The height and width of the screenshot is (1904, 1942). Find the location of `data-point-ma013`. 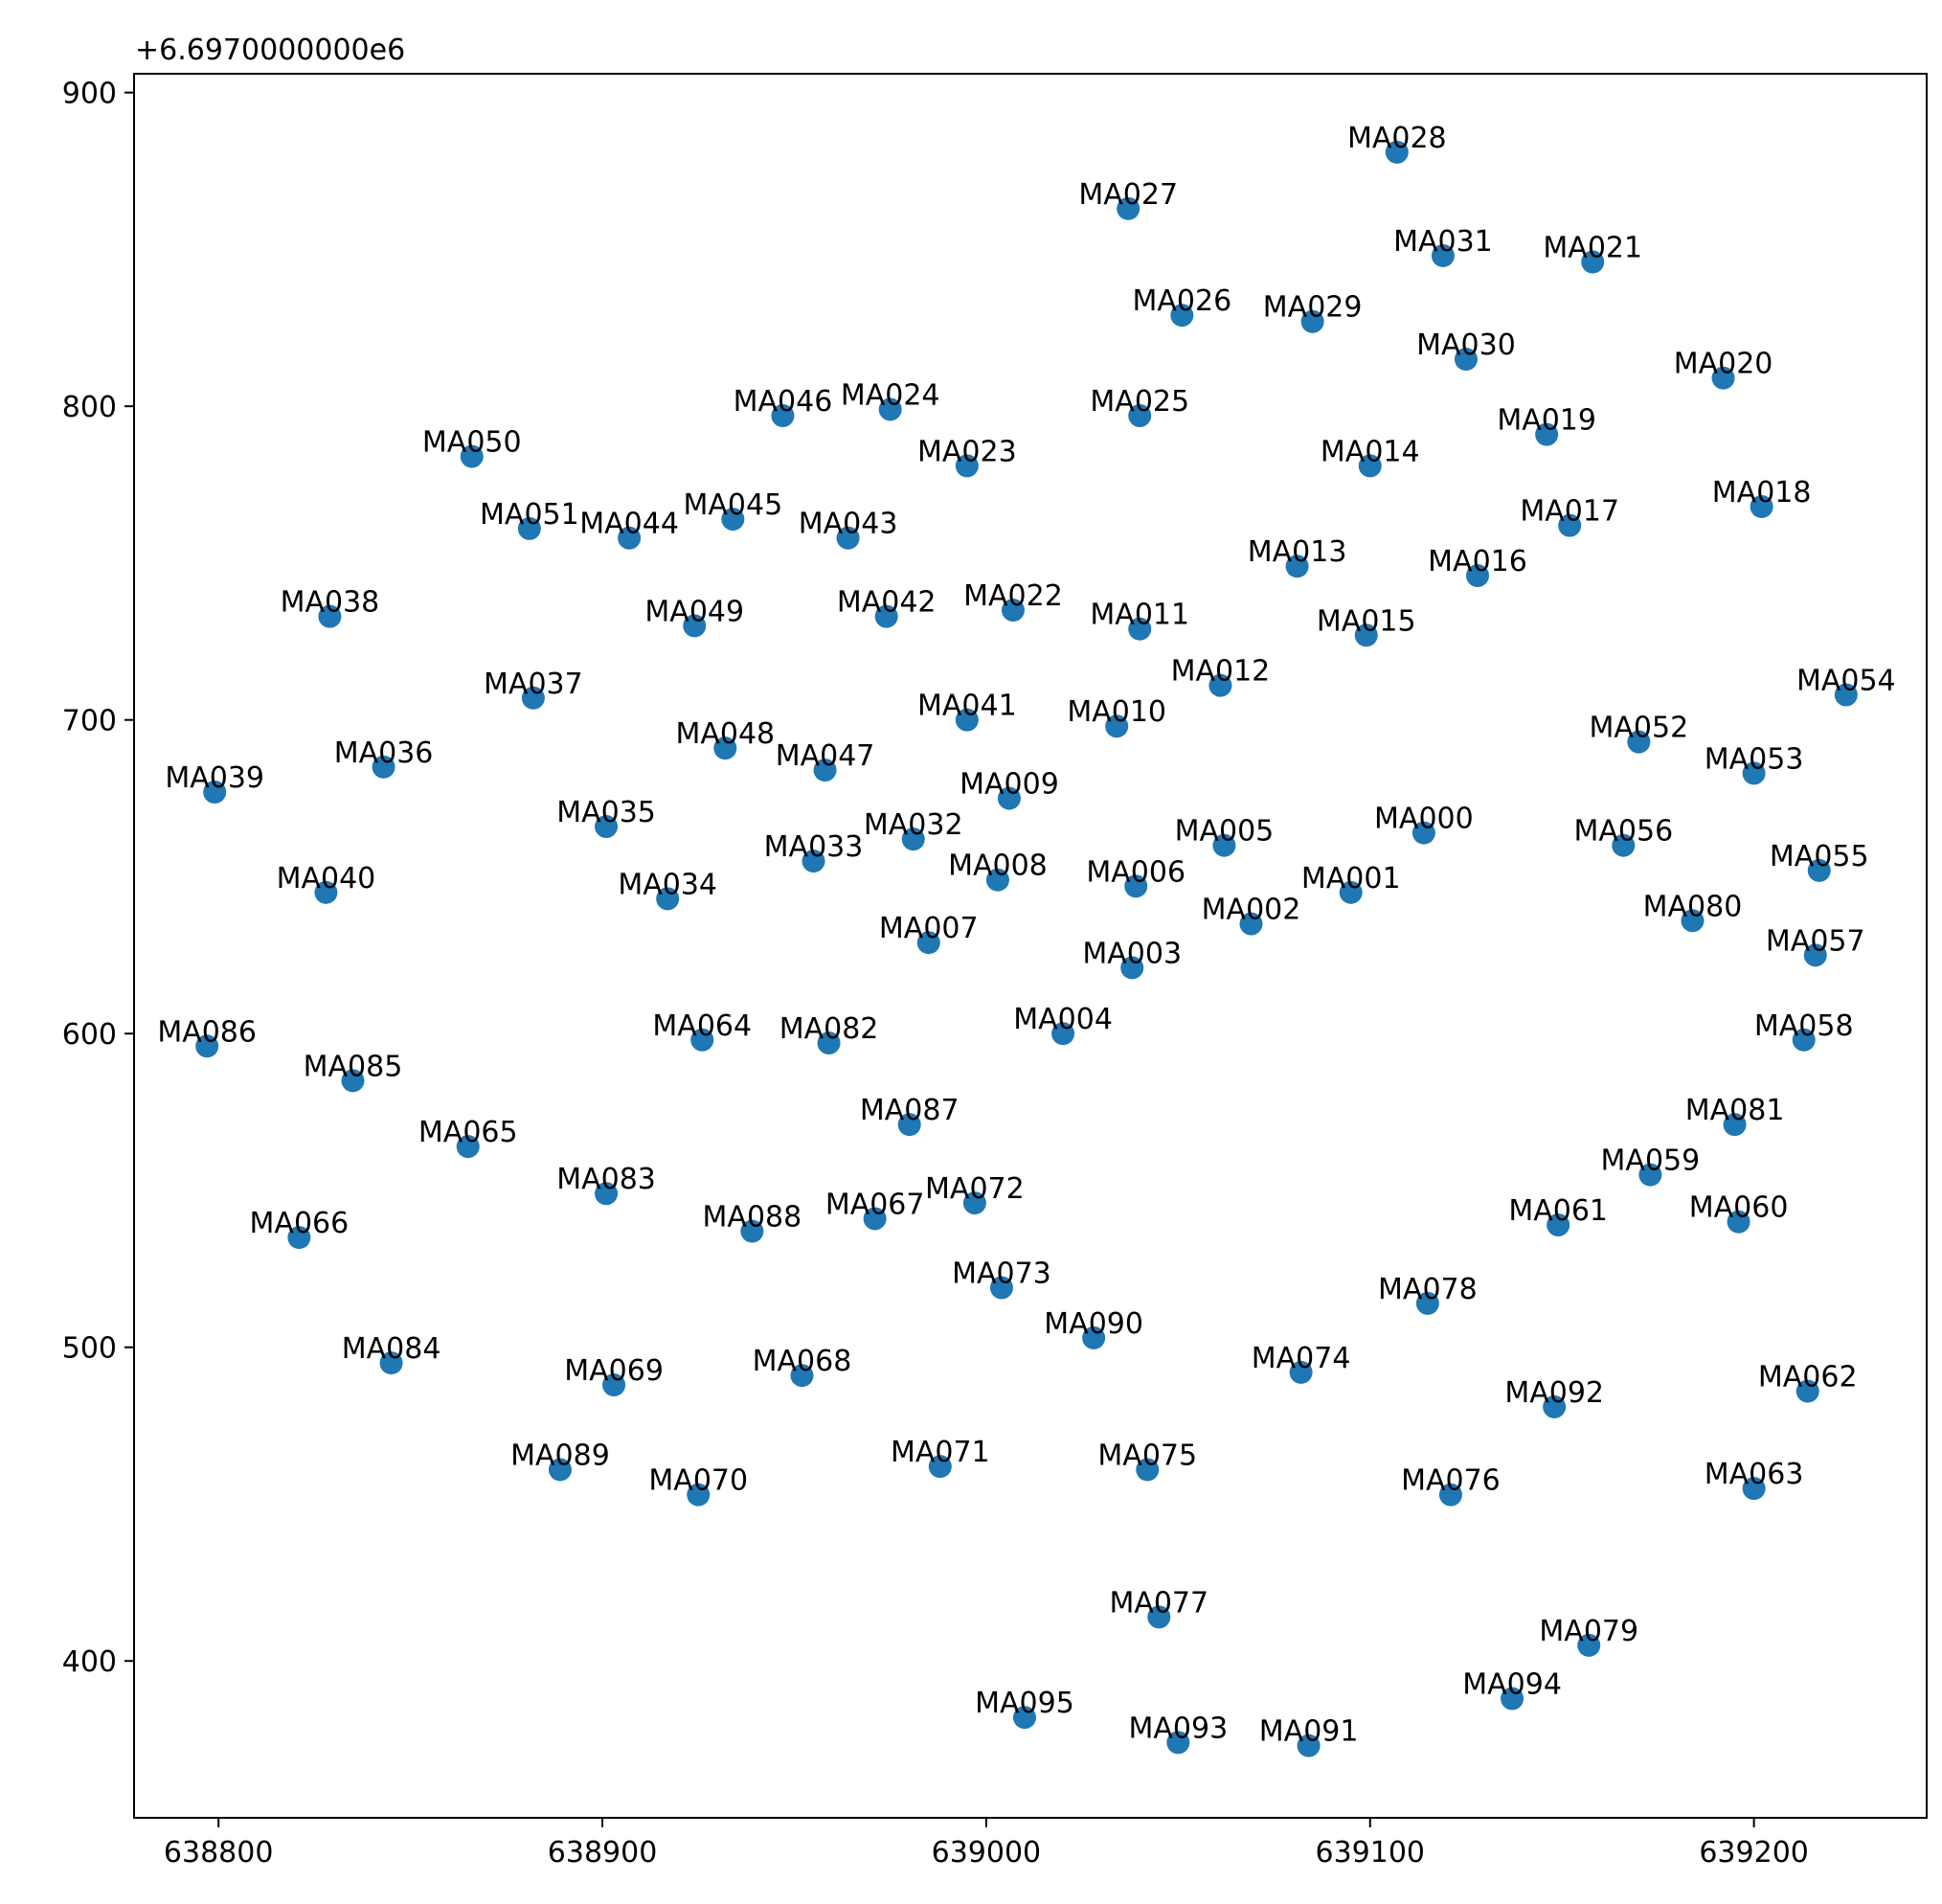

data-point-ma013 is located at coordinates (1297, 566).